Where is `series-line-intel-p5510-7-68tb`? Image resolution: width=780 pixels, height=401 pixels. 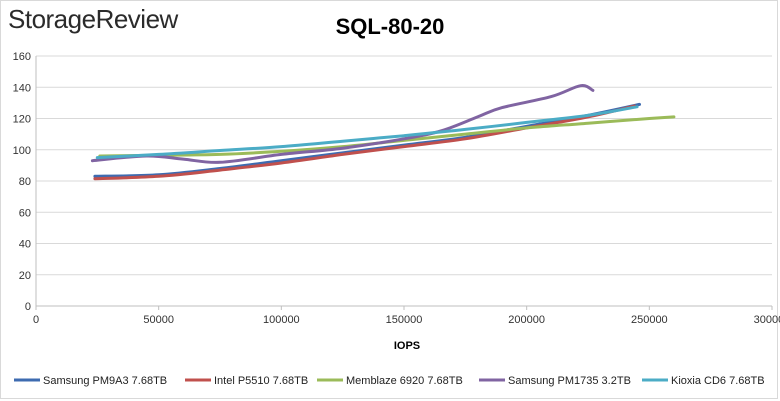 series-line-intel-p5510-7-68tb is located at coordinates (365, 142).